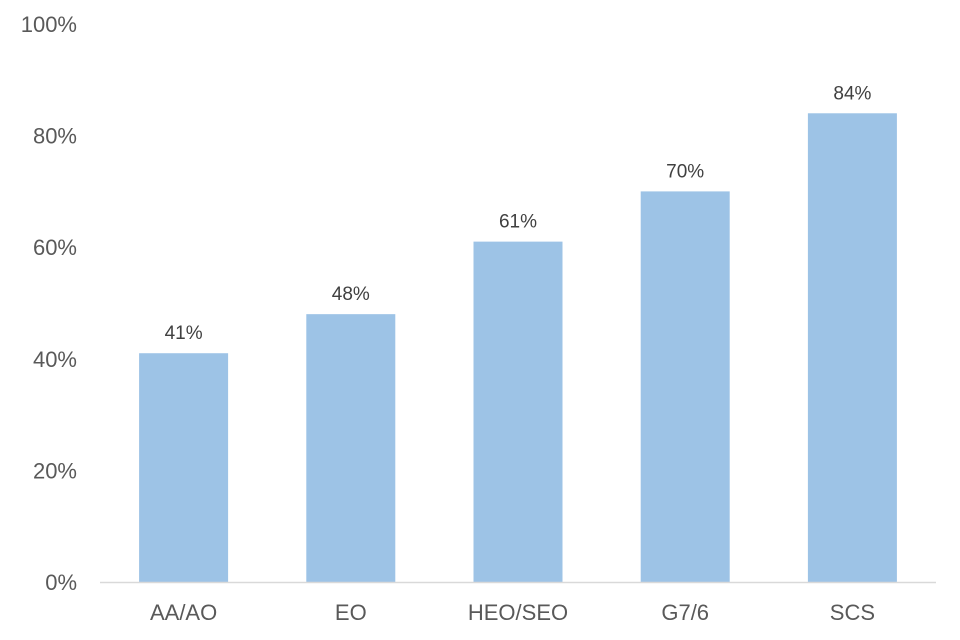 The width and height of the screenshot is (960, 640). What do you see at coordinates (55, 470) in the screenshot?
I see `y-tick-label: 20%` at bounding box center [55, 470].